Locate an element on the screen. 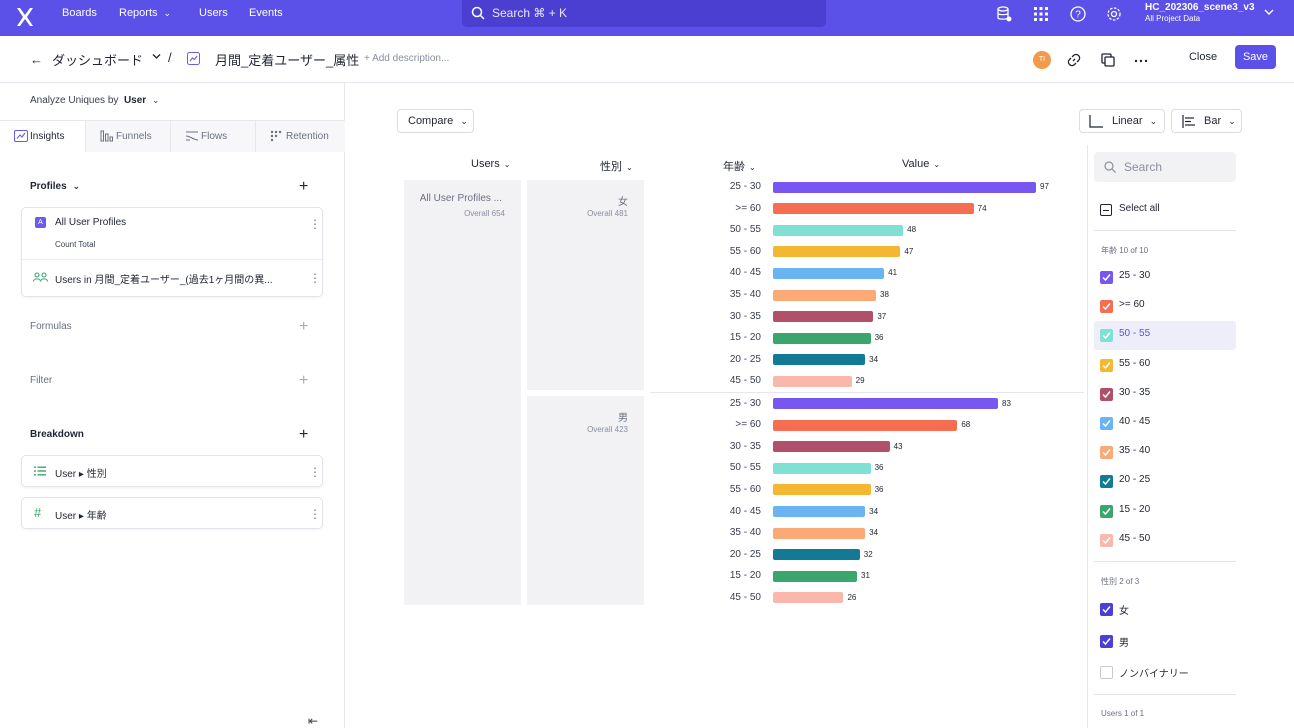 This screenshot has width=1294, height=728. legend-item: 55 - 60 is located at coordinates (1165, 365).